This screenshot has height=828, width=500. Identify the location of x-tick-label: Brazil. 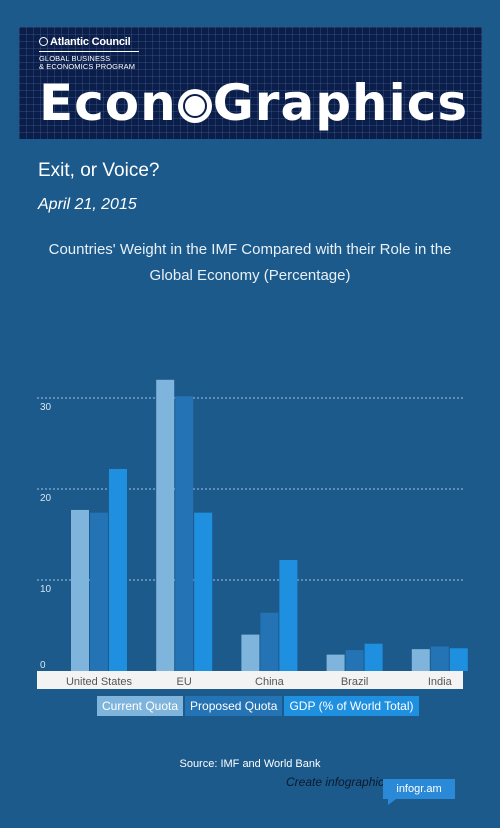
(355, 682).